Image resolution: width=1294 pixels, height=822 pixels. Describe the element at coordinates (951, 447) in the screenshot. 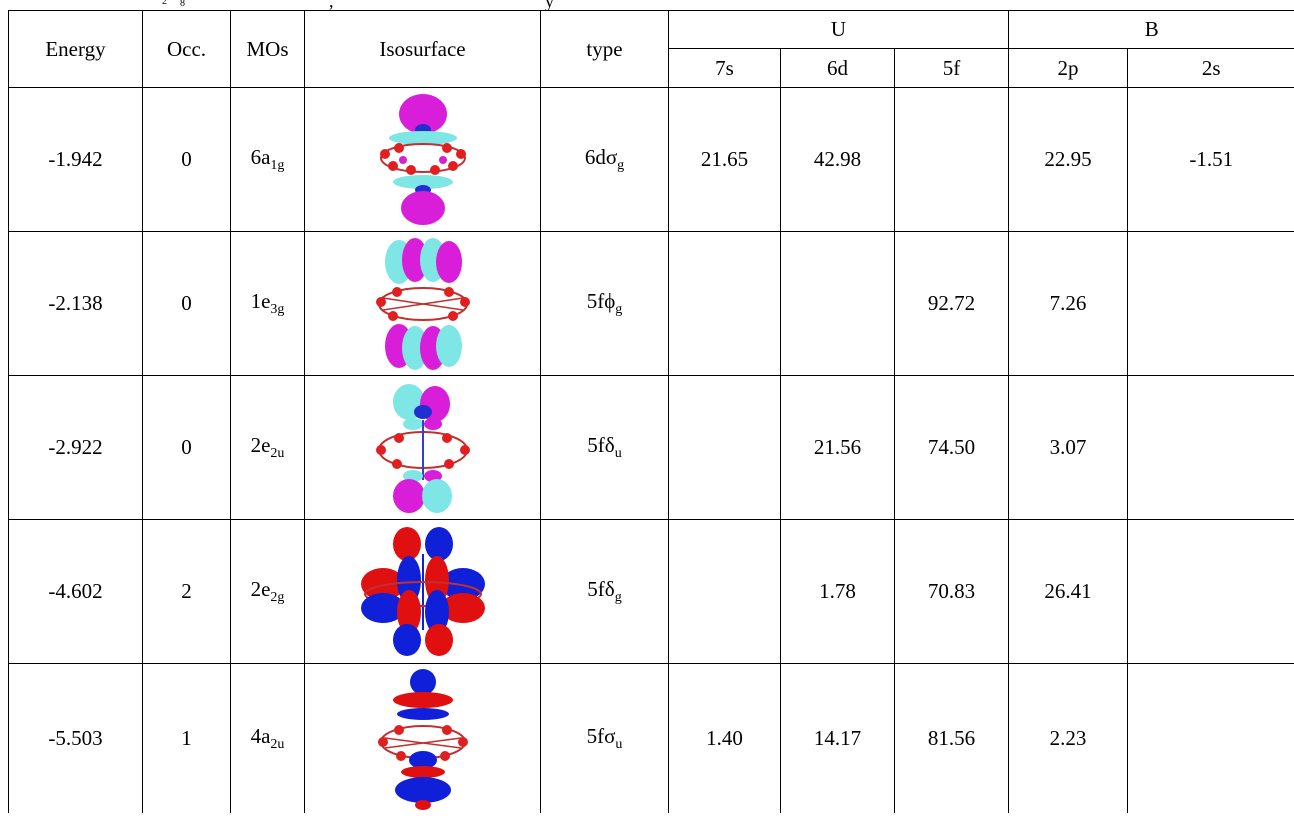

I see `u-5f-cell: 74.50` at that location.